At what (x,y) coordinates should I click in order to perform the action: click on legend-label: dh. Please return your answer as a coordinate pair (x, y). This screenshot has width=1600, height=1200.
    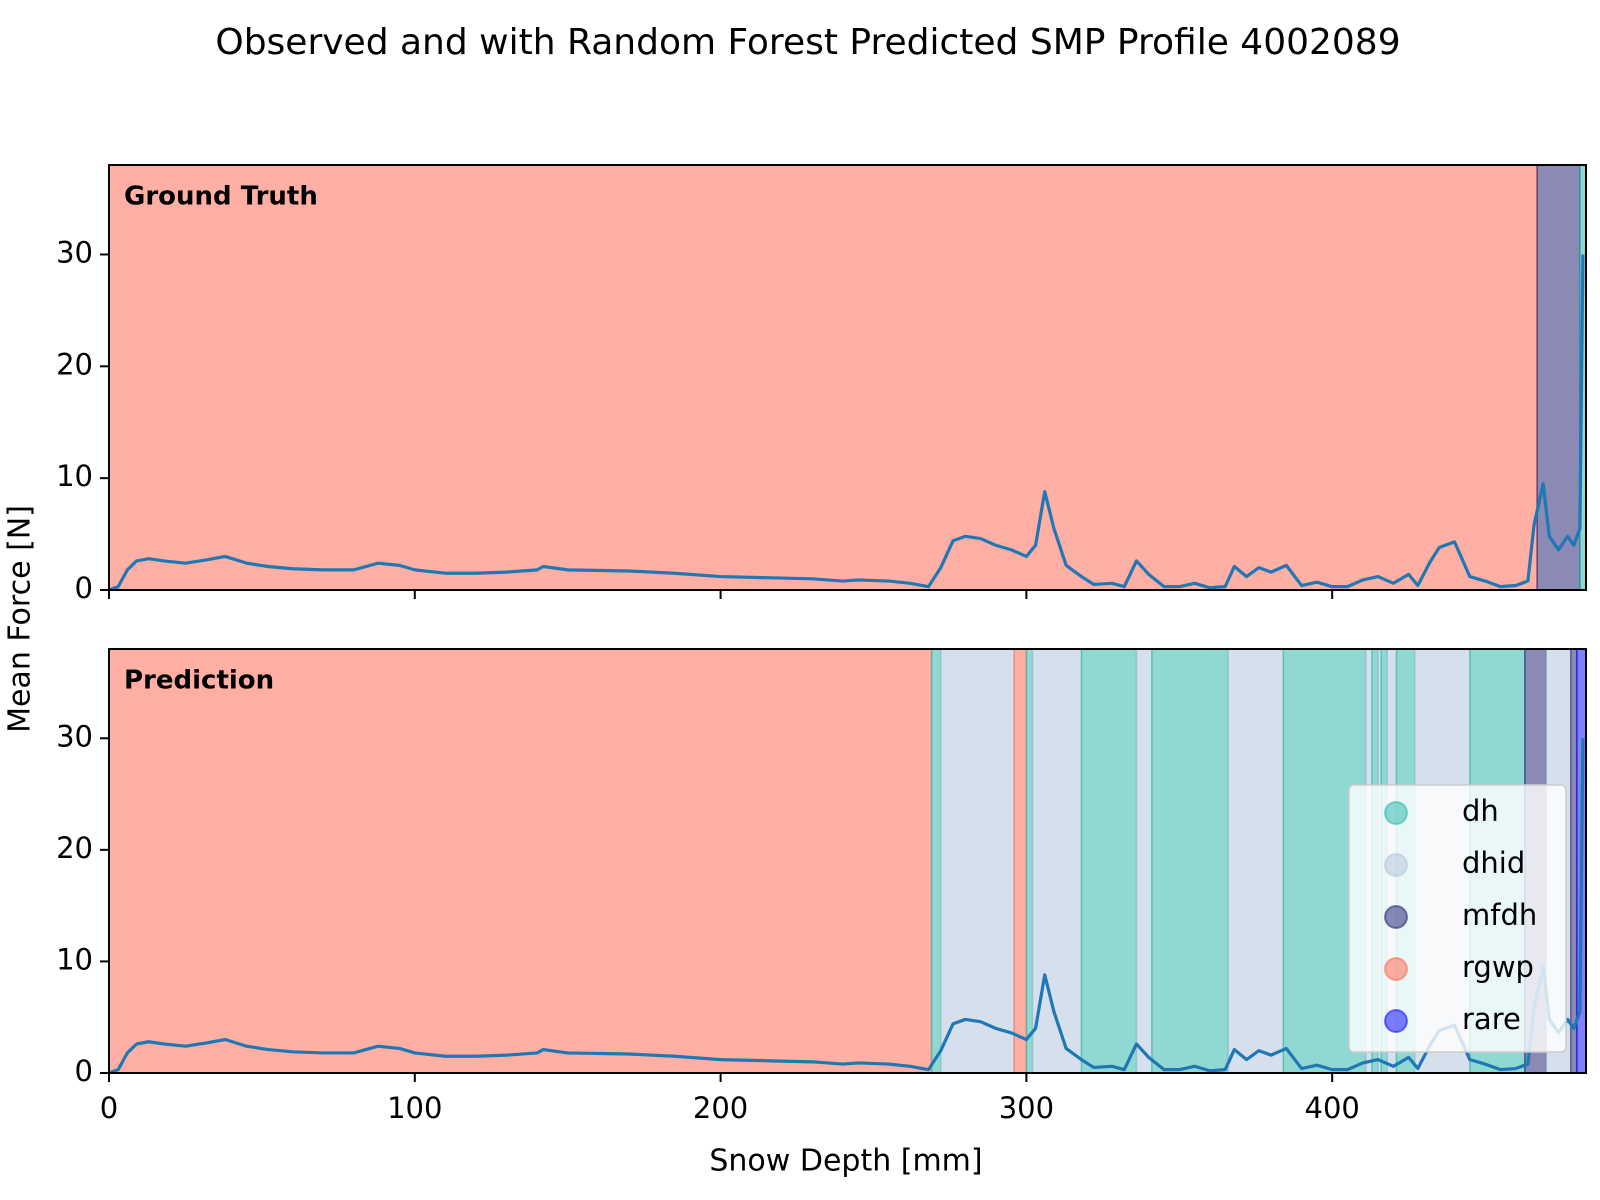
    Looking at the image, I should click on (1480, 811).